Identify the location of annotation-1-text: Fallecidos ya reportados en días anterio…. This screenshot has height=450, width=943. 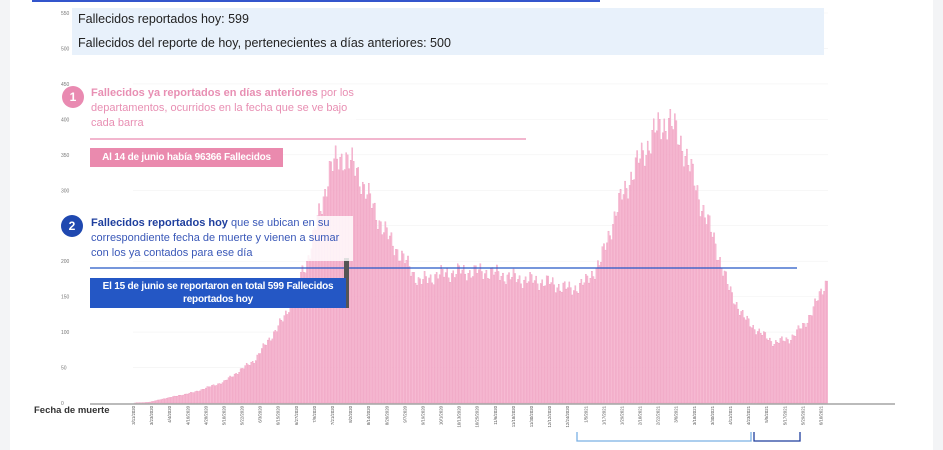
(223, 108).